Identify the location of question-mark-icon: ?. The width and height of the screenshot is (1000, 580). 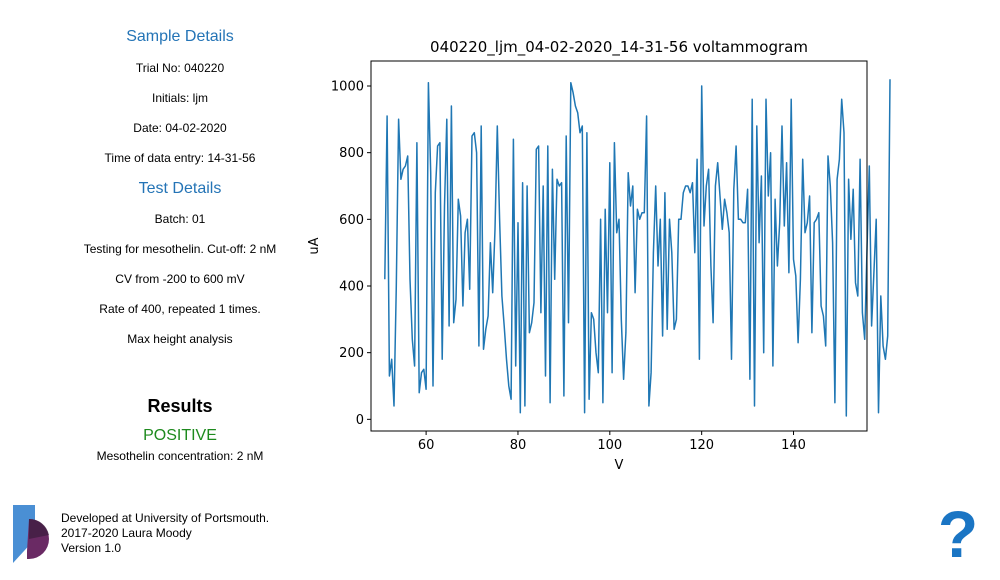
(958, 534).